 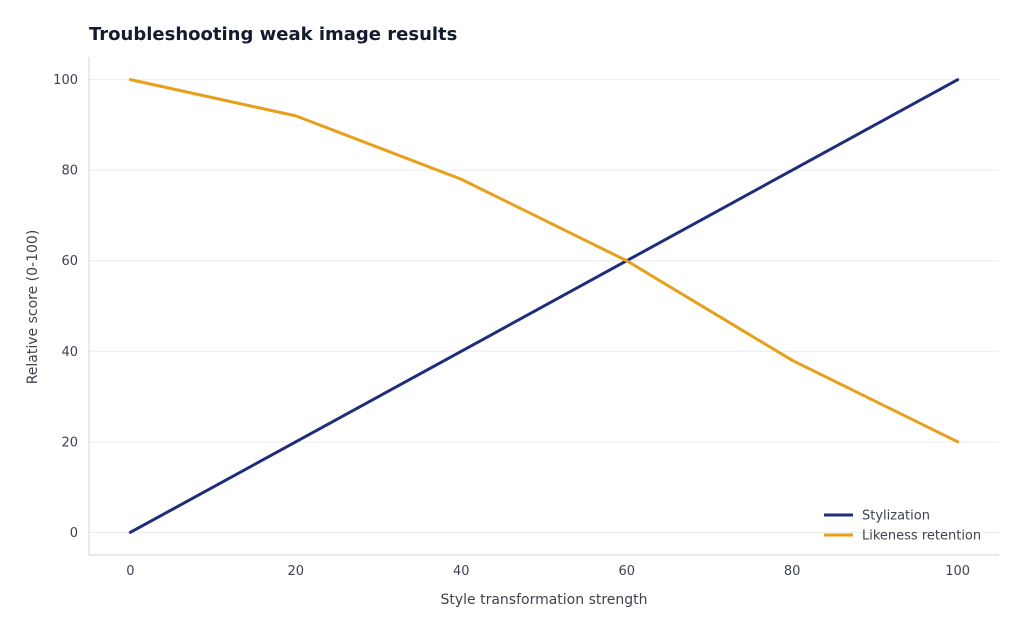 What do you see at coordinates (74, 533) in the screenshot?
I see `y-tick-label-0: 0` at bounding box center [74, 533].